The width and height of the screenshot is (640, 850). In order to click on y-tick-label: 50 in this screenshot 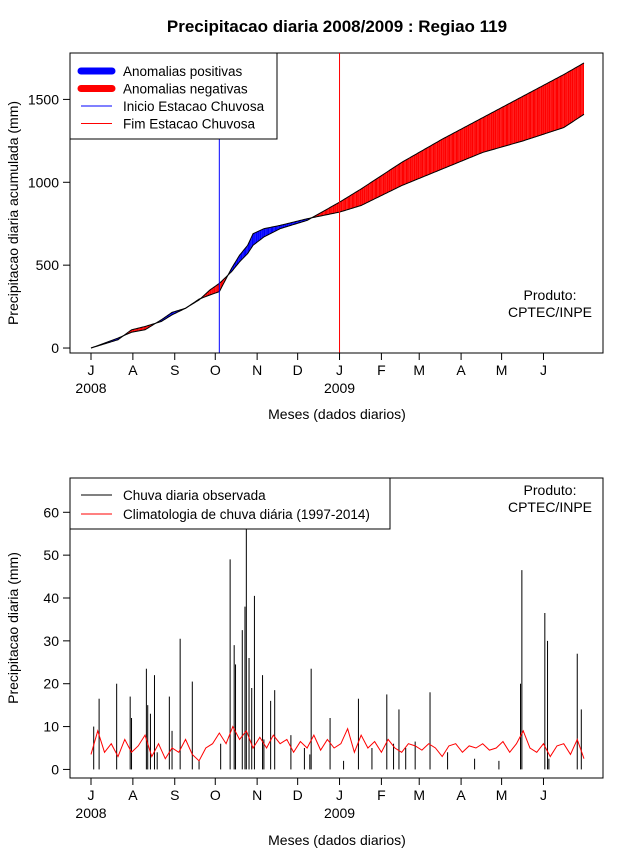, I will do `click(51, 555)`.